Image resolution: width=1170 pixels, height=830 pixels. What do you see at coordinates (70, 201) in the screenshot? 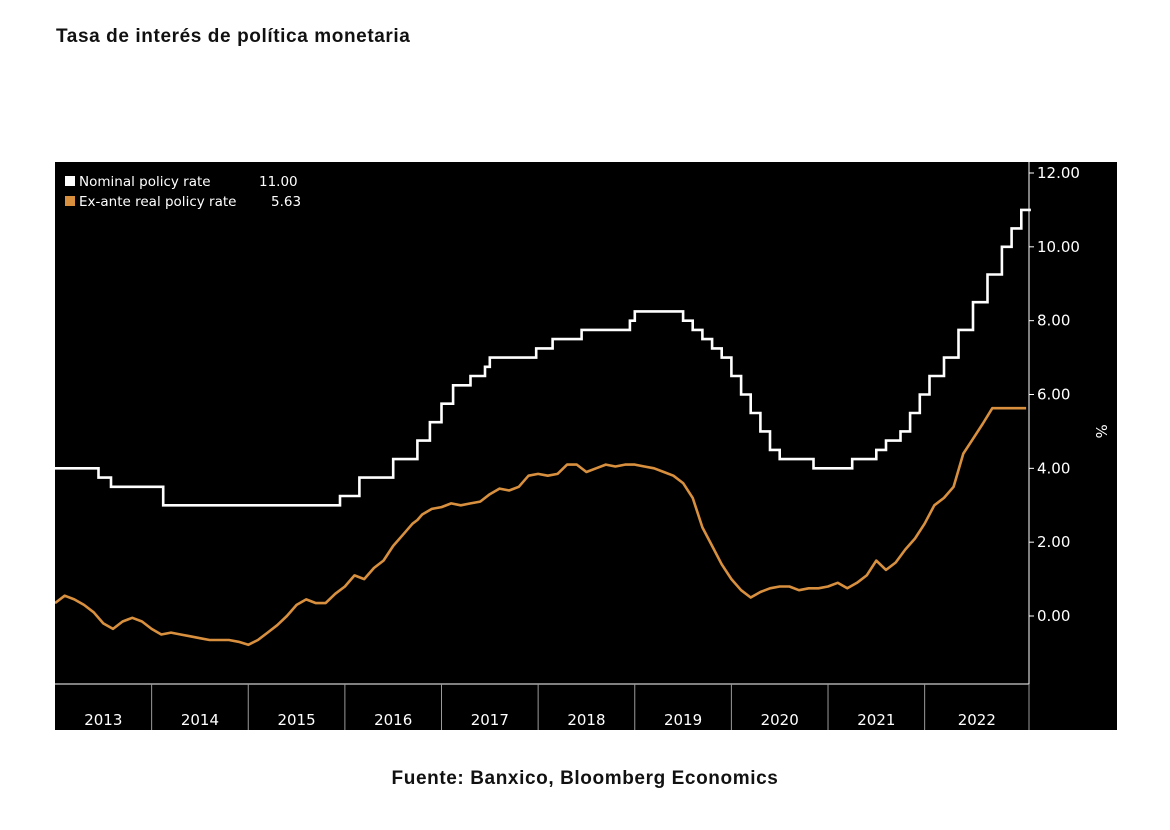
I see `legend-swatch-real` at bounding box center [70, 201].